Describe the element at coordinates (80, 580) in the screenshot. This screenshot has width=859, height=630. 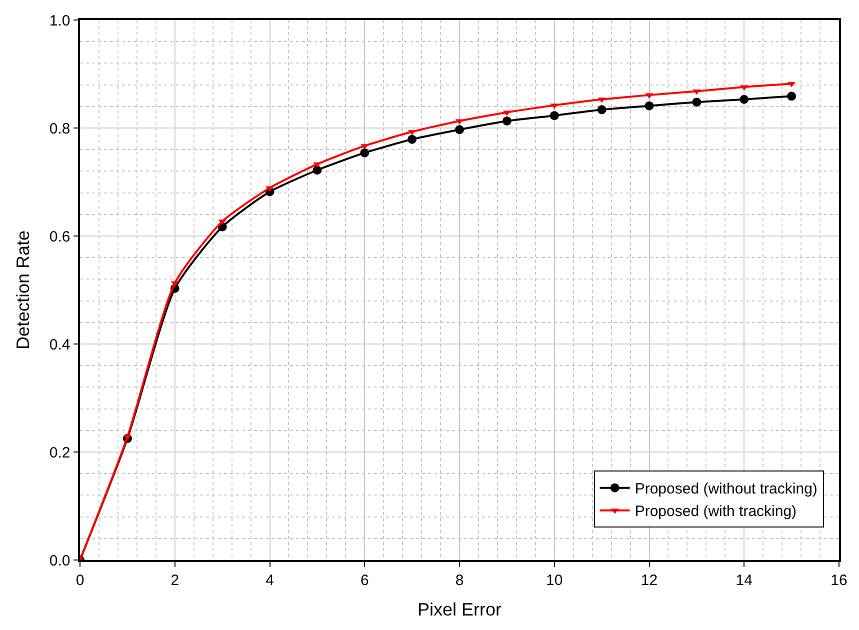
I see `x-tick-label: 0` at that location.